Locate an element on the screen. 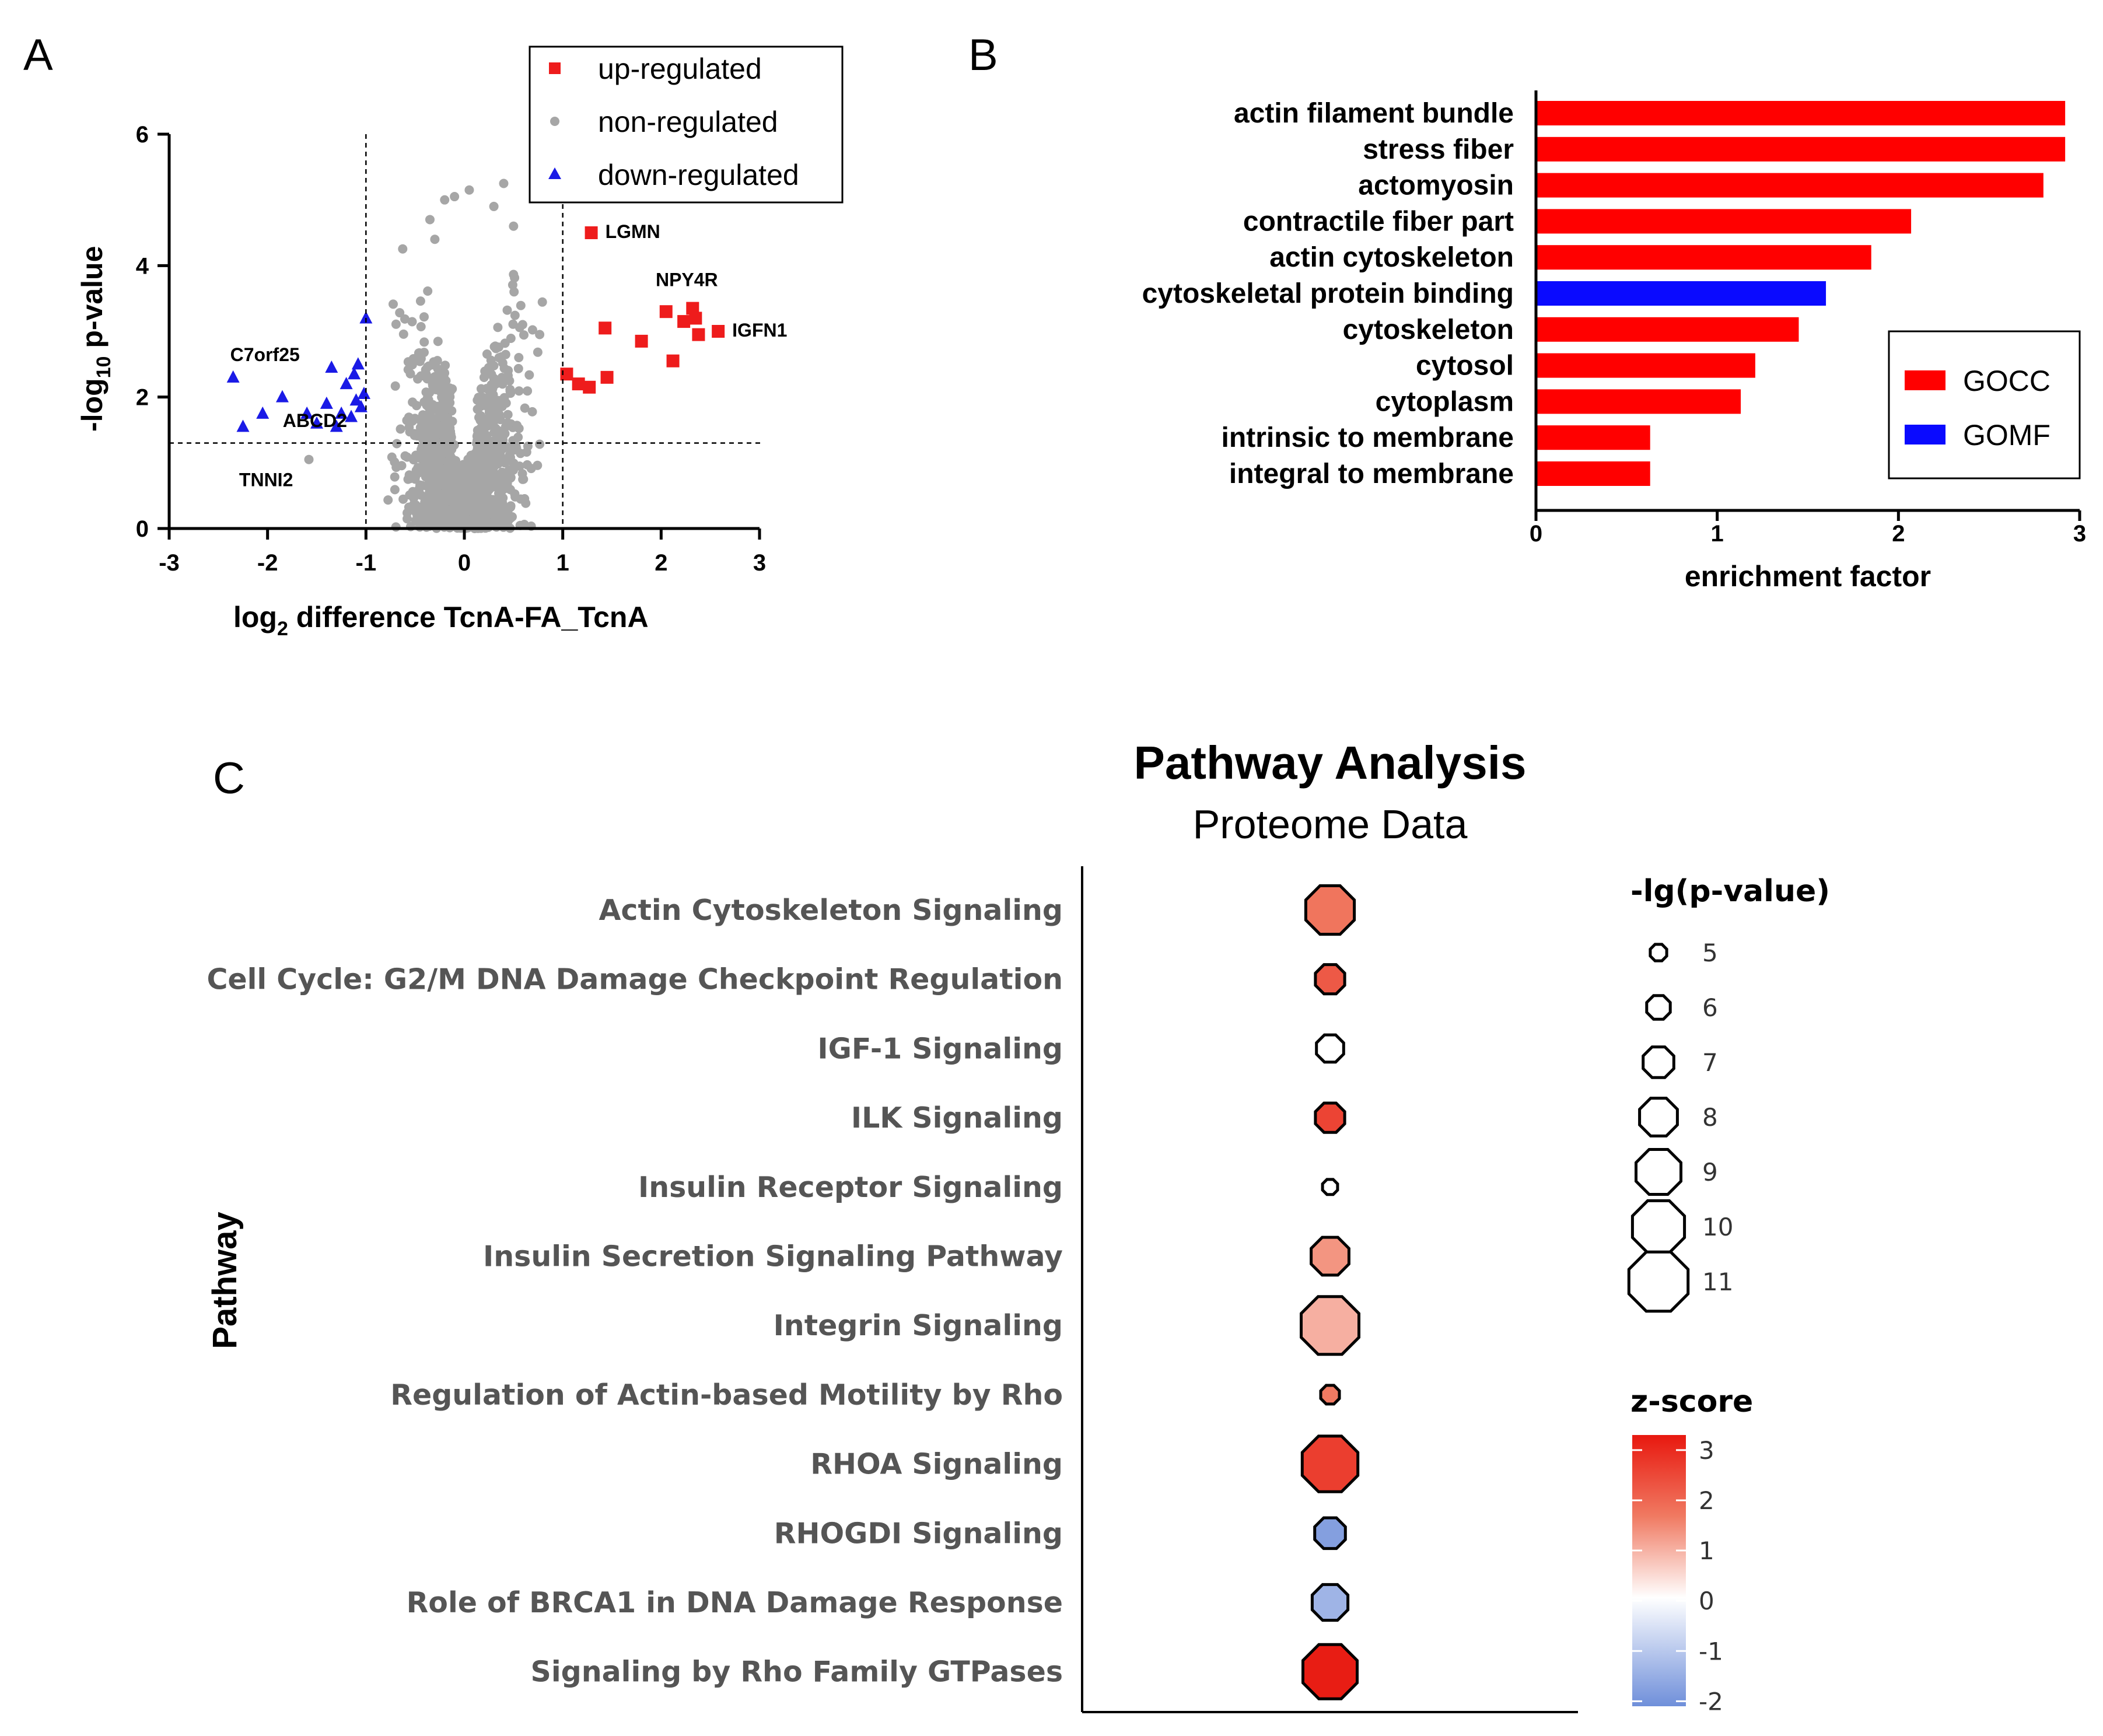 The image size is (2103, 1736). enrichment-term-label: cytoplasm is located at coordinates (1445, 401).